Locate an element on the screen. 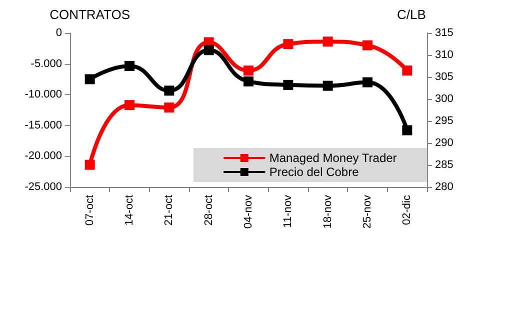  y2-tick-label: 295 is located at coordinates (444, 121).